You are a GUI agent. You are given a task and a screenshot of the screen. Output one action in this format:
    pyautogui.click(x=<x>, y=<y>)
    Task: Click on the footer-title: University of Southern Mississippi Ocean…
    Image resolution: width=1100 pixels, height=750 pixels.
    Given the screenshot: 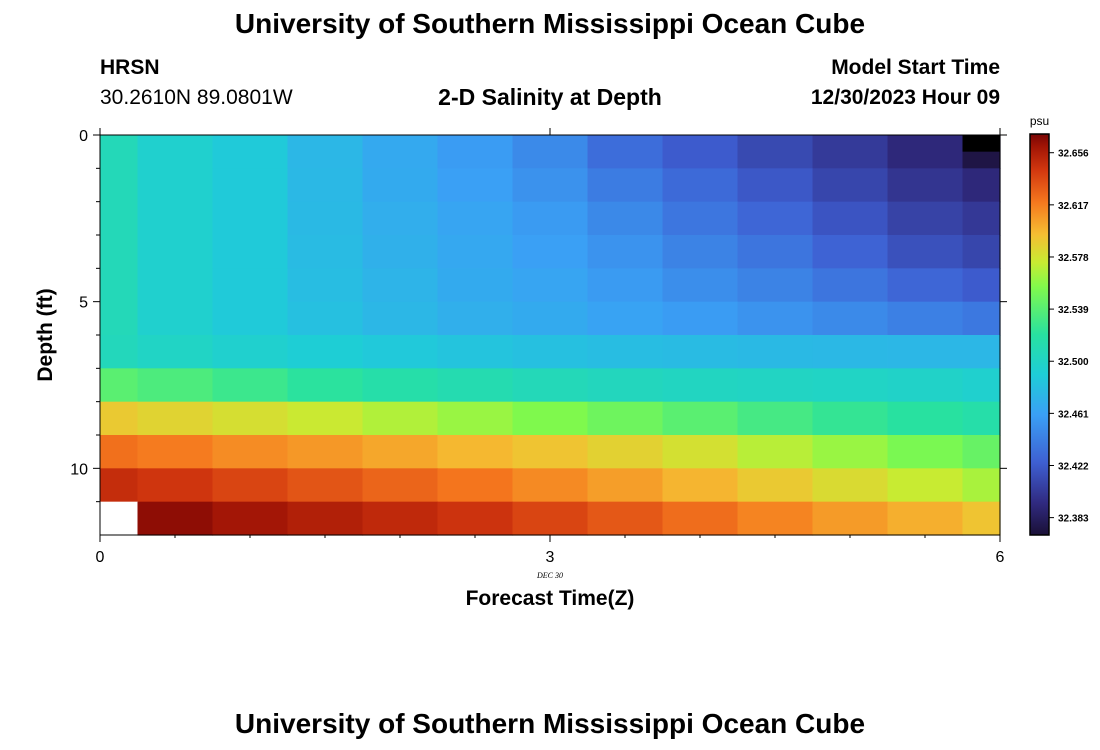 What is the action you would take?
    pyautogui.click(x=550, y=723)
    